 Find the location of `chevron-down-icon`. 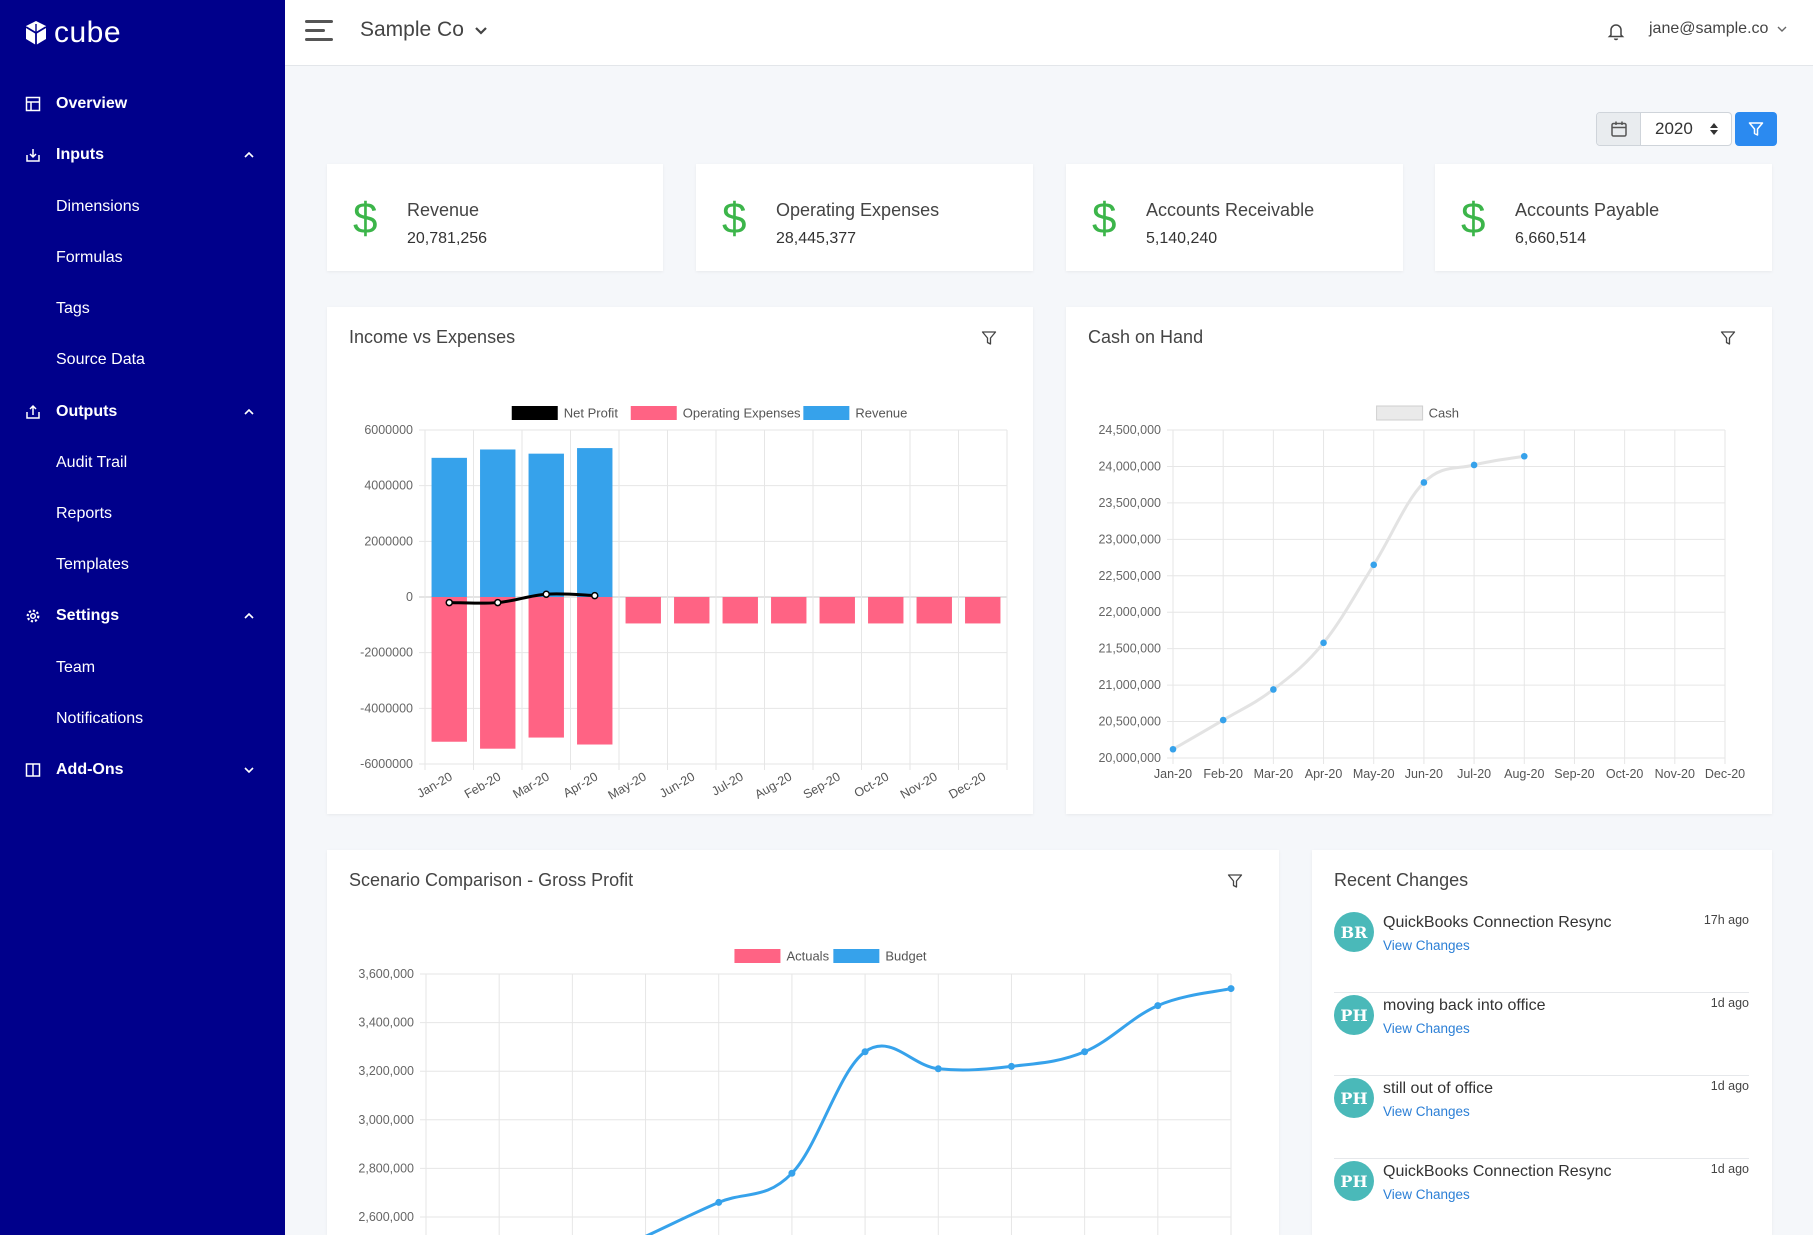

chevron-down-icon is located at coordinates (481, 31).